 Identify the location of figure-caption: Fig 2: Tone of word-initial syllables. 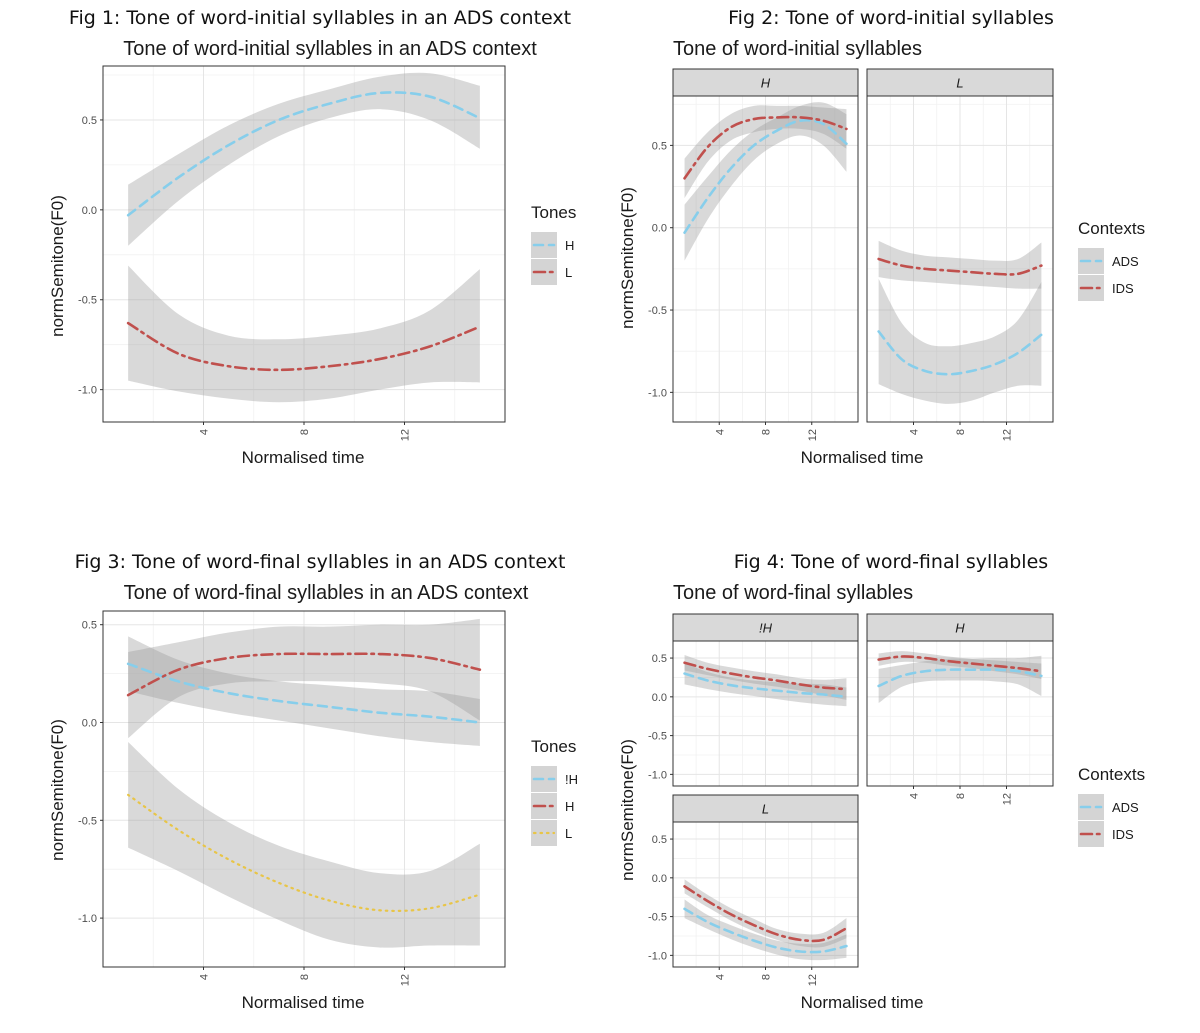
(891, 18).